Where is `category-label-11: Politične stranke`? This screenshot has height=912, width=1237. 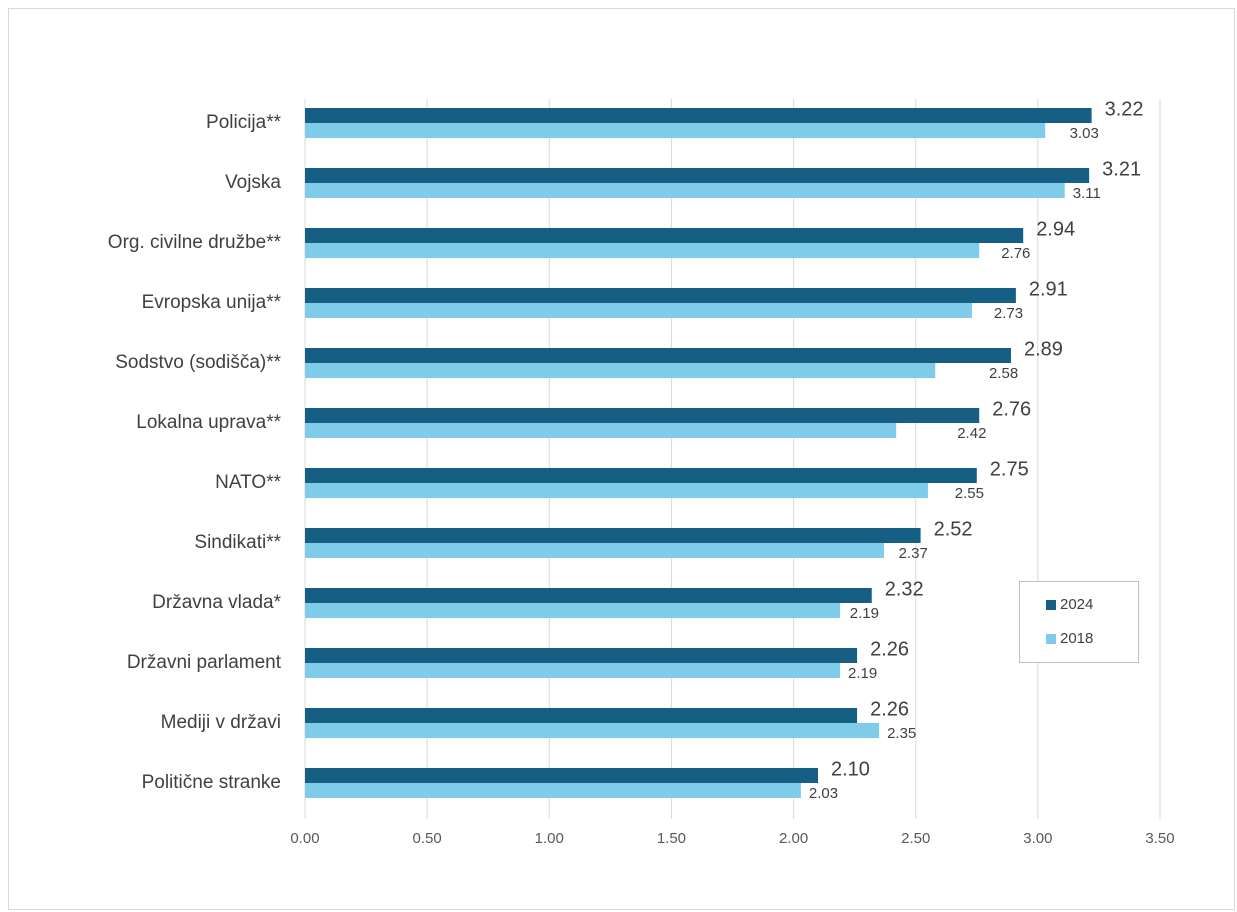
category-label-11: Politične stranke is located at coordinates (211, 782).